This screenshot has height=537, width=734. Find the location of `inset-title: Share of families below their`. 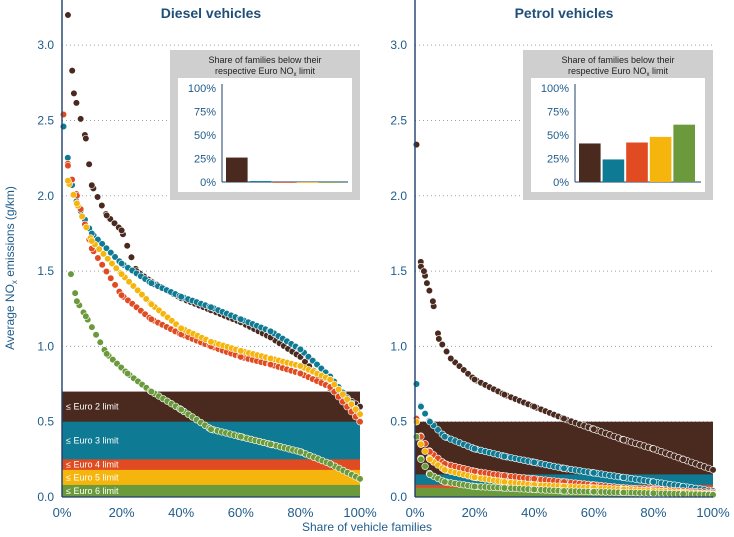

inset-title: Share of families below their is located at coordinates (617, 60).